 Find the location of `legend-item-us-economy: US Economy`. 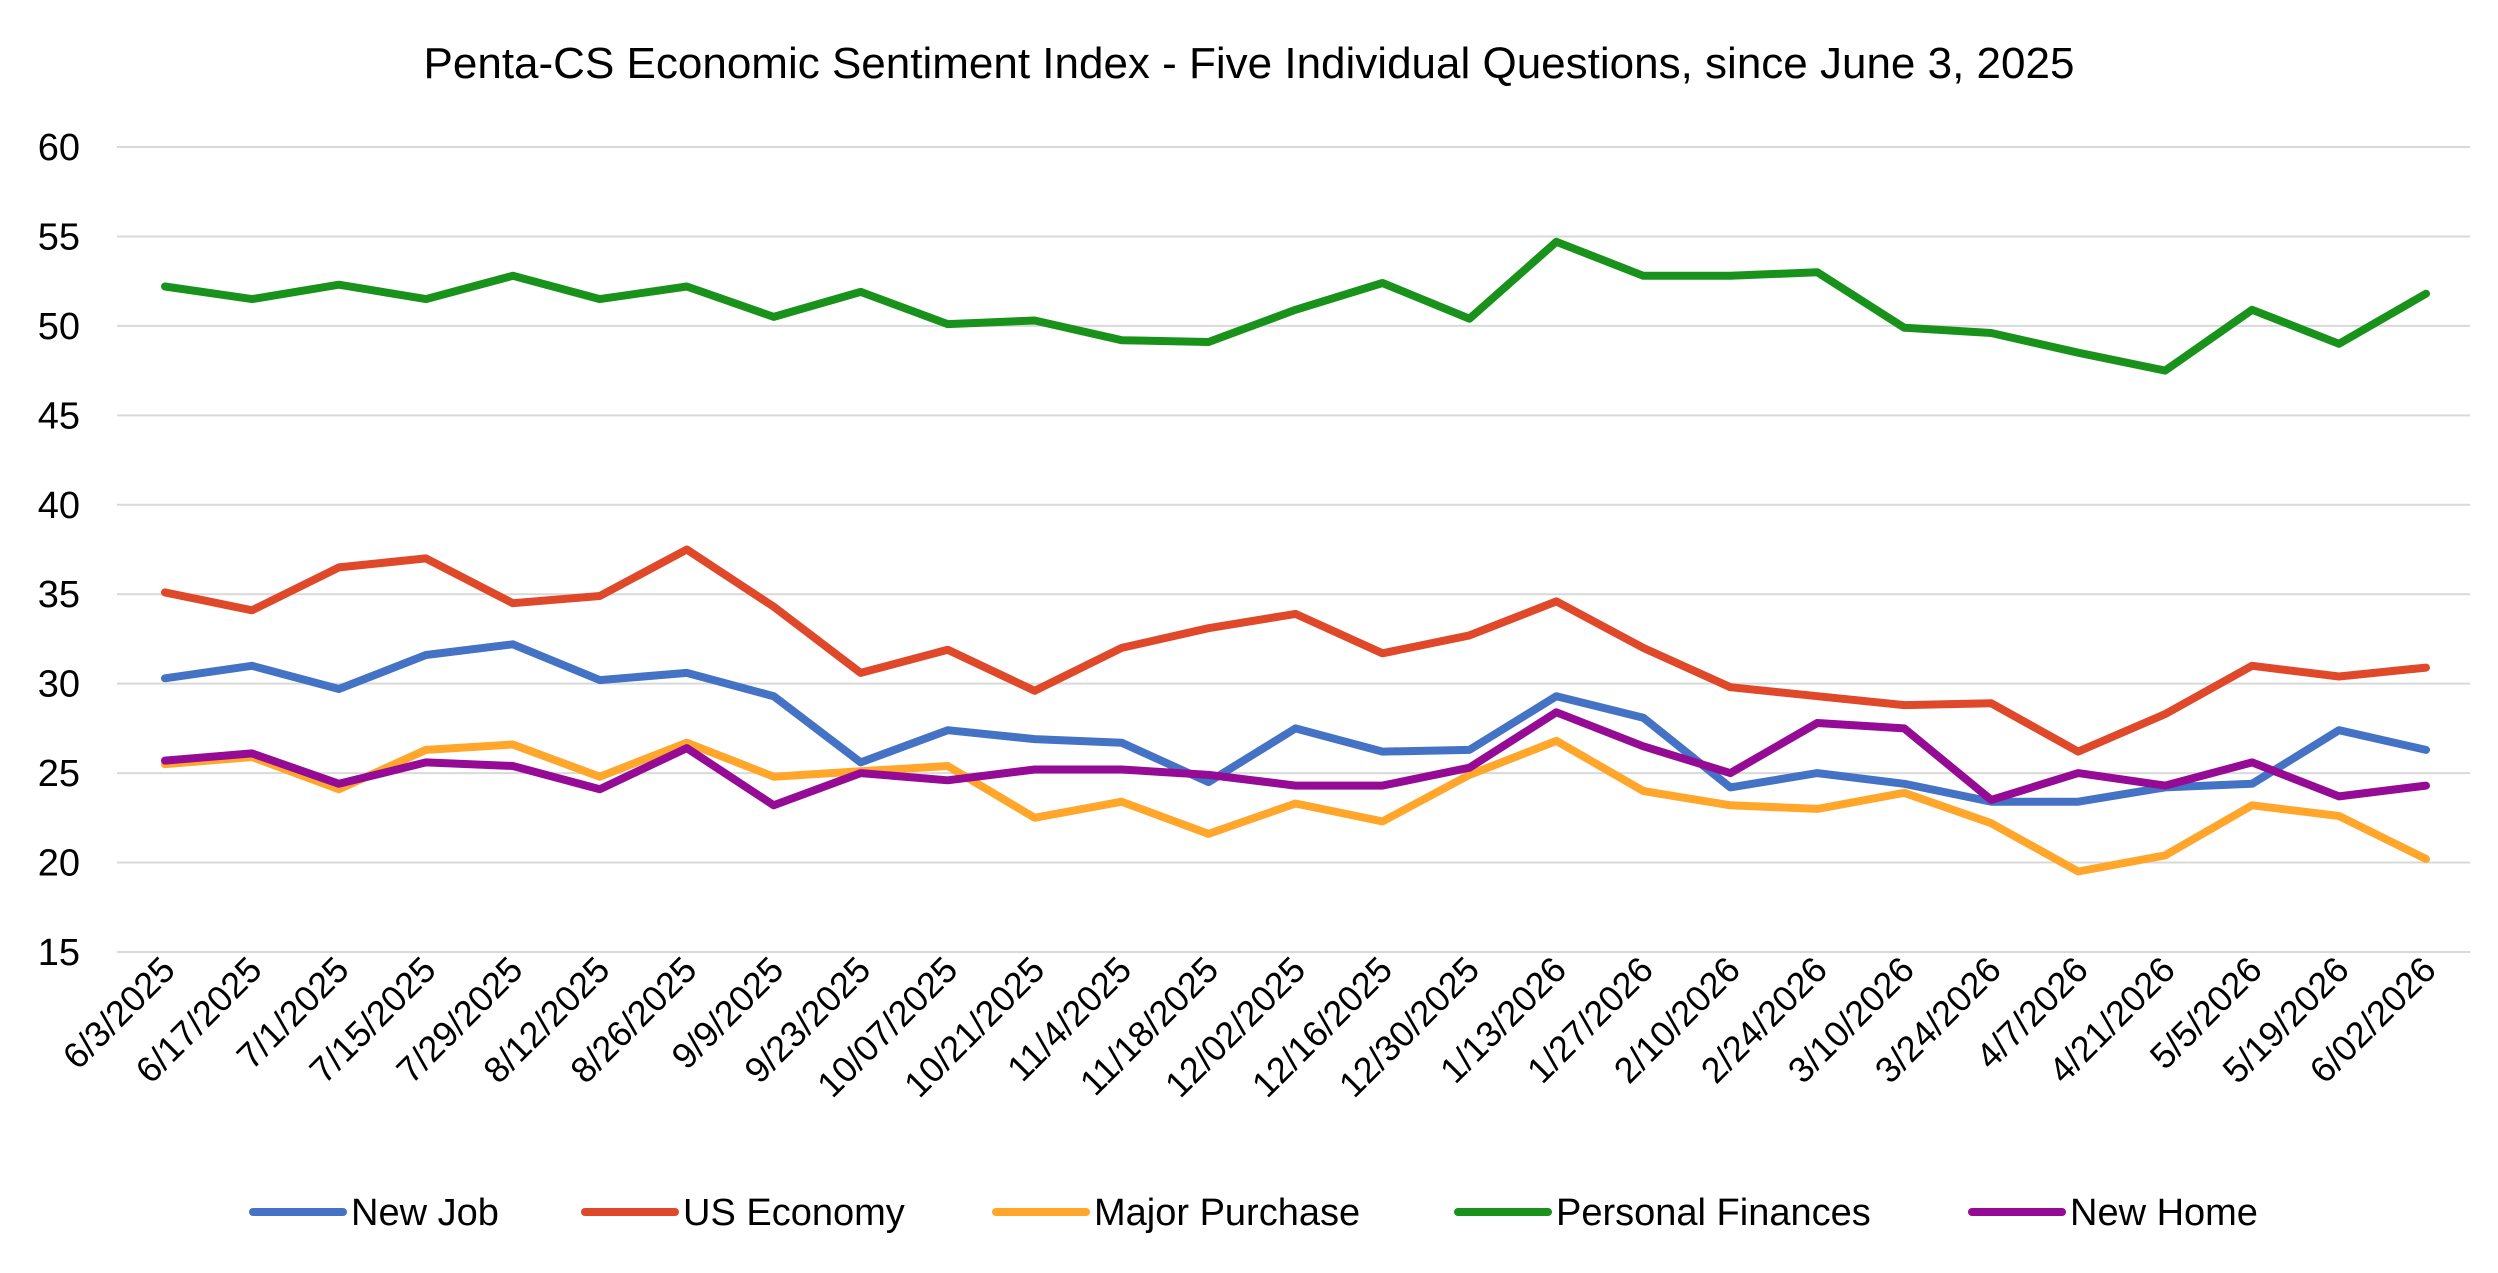

legend-item-us-economy: US Economy is located at coordinates (743, 1213).